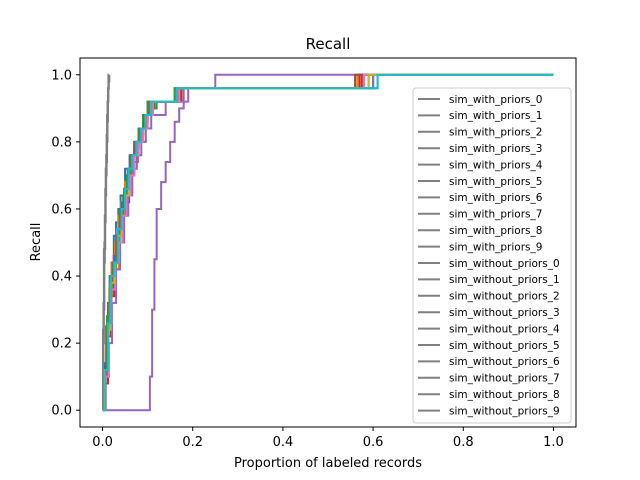  I want to click on chart-title: Recall, so click(328, 44).